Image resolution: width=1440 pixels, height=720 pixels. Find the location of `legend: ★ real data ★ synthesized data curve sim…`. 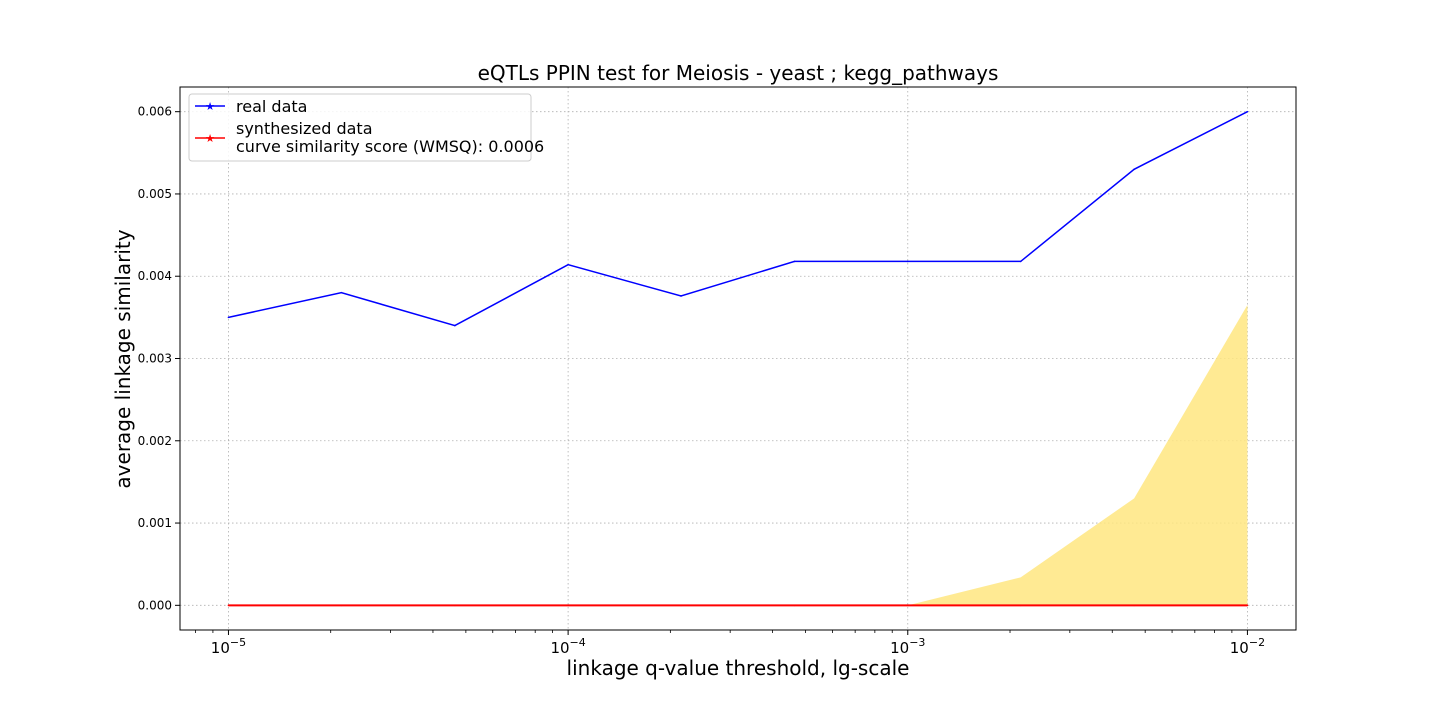

legend: ★ real data ★ synthesized data curve sim… is located at coordinates (366, 127).